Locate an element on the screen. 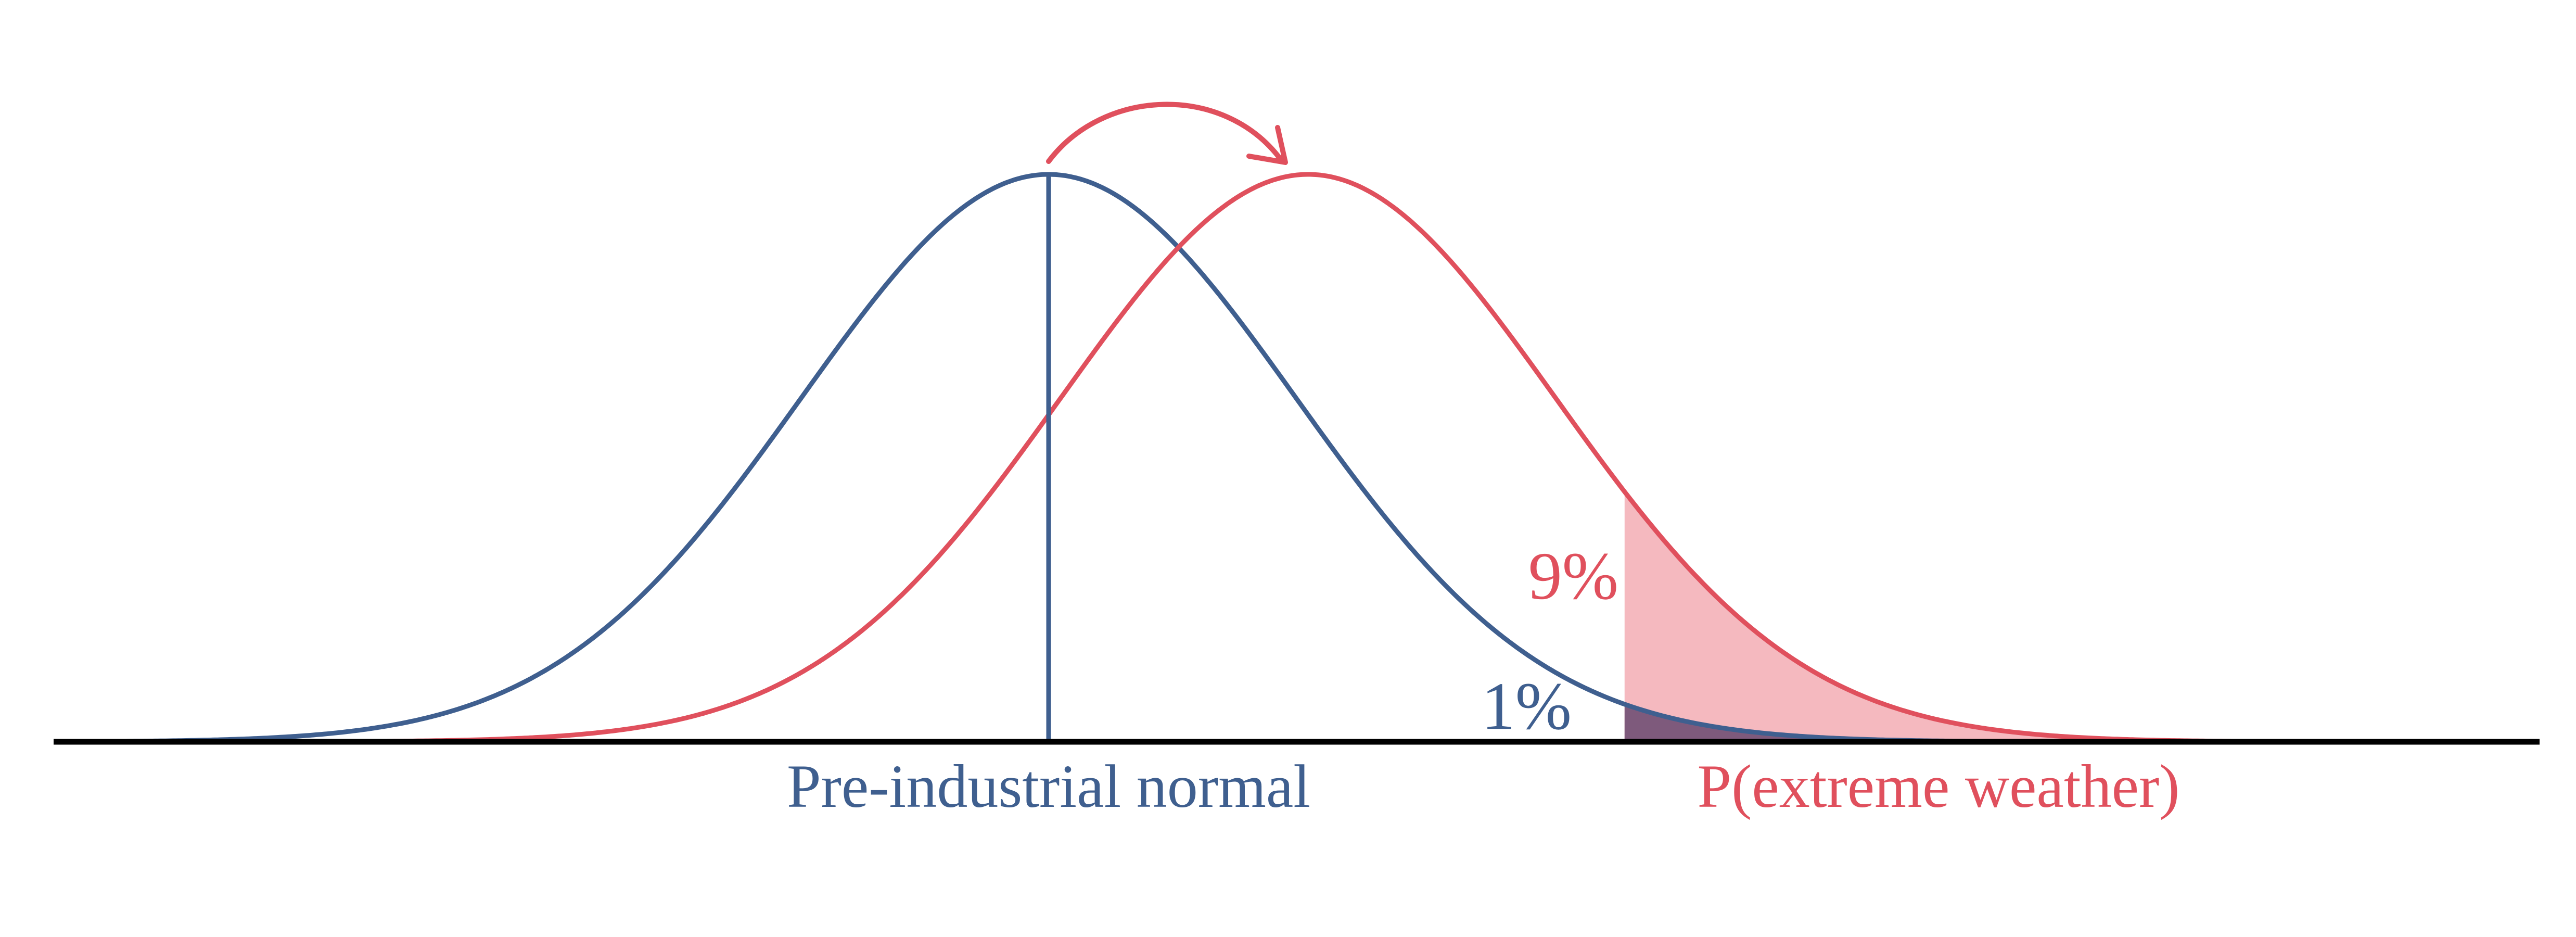 The image size is (2576, 937). shift-arrowhead is located at coordinates (1267, 145).